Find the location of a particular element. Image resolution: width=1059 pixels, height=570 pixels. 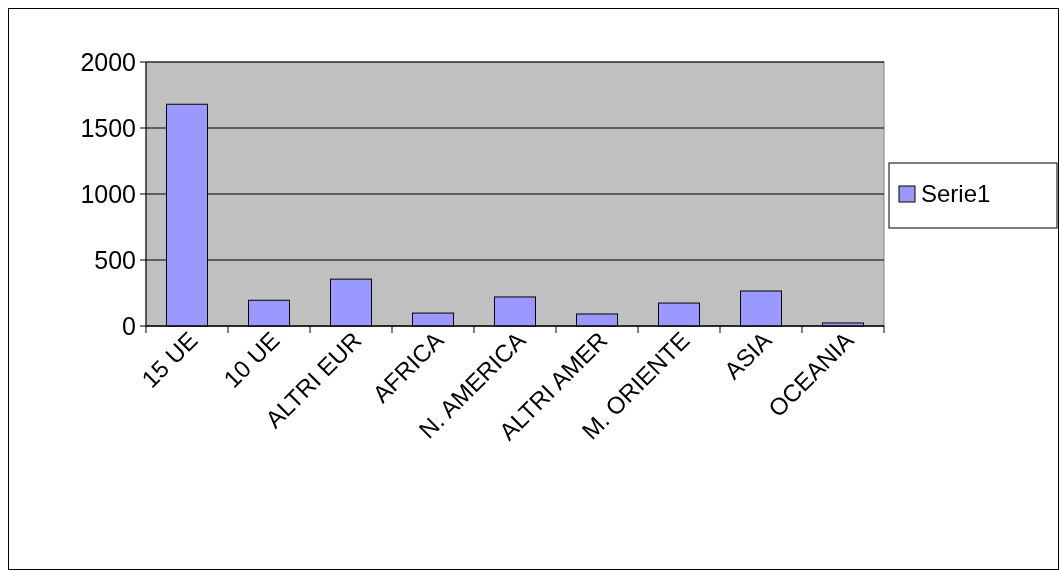

x-tick-label: 15 UE is located at coordinates (169, 359).